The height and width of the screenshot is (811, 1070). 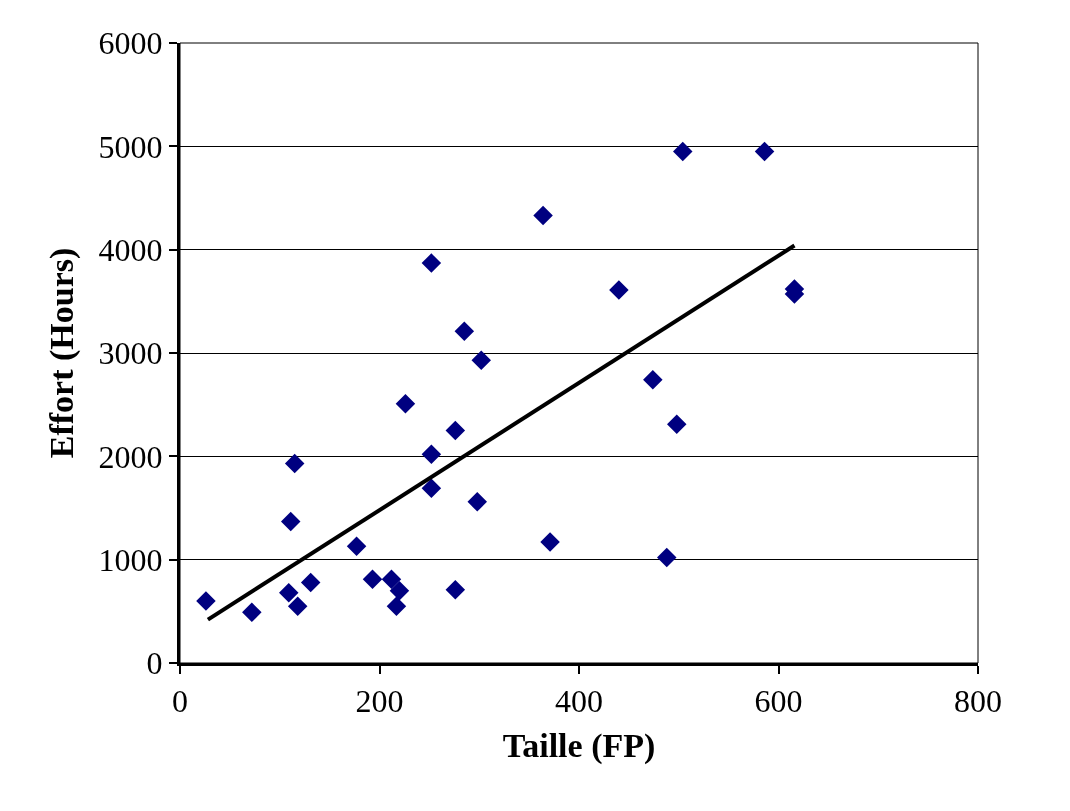 I want to click on x-axis-title: Taille (FP), so click(x=579, y=745).